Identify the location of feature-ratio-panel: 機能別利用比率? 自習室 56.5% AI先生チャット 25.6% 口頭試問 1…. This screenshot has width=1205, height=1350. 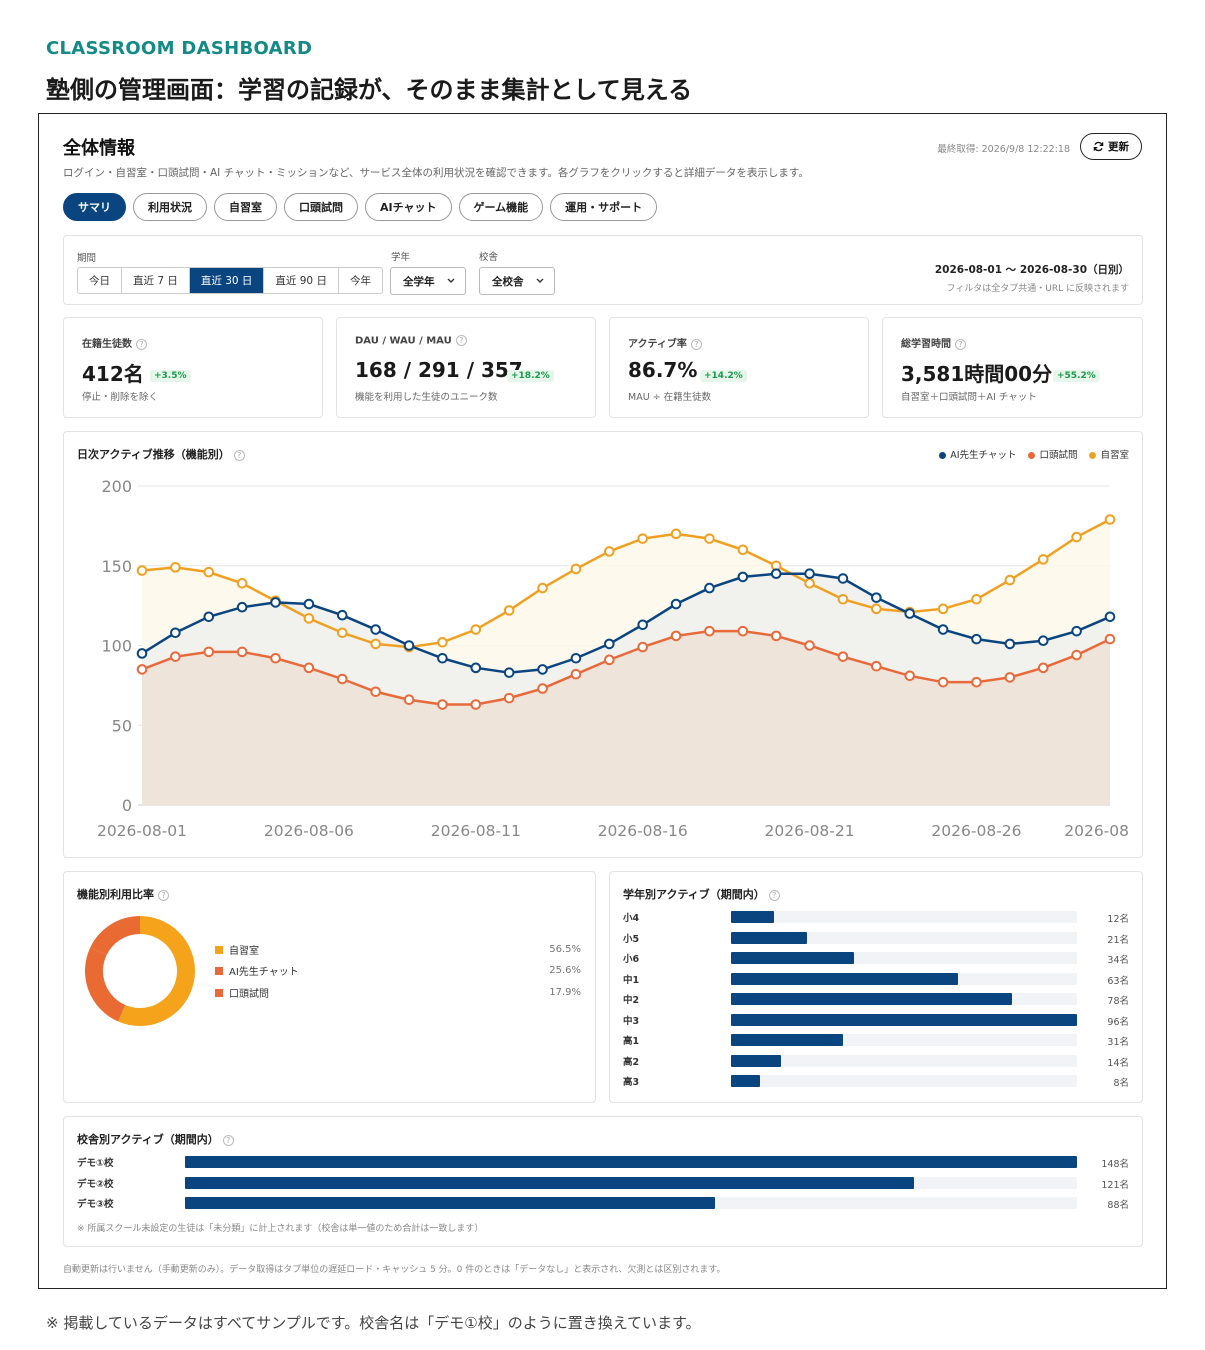
(329, 987).